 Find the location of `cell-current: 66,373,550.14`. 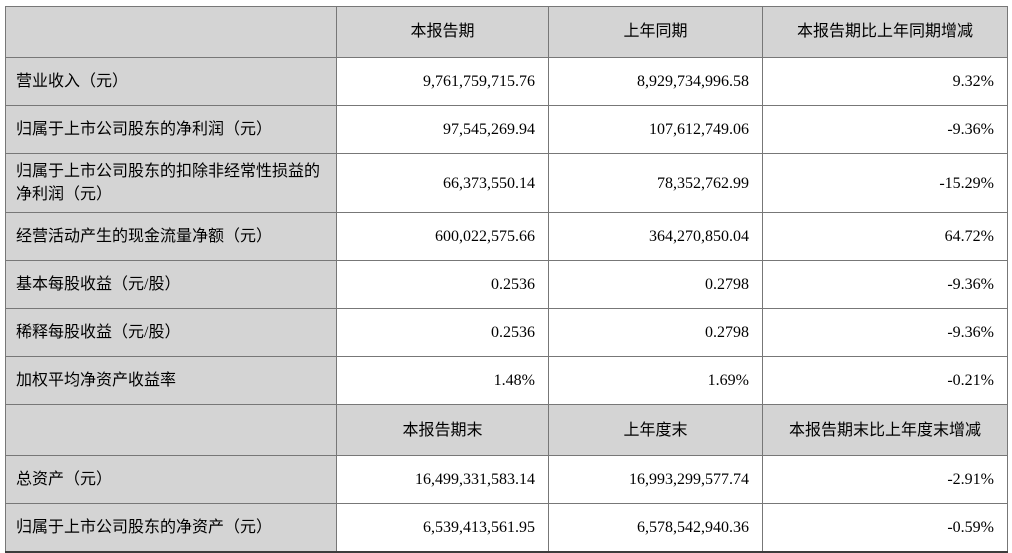

cell-current: 66,373,550.14 is located at coordinates (442, 183).